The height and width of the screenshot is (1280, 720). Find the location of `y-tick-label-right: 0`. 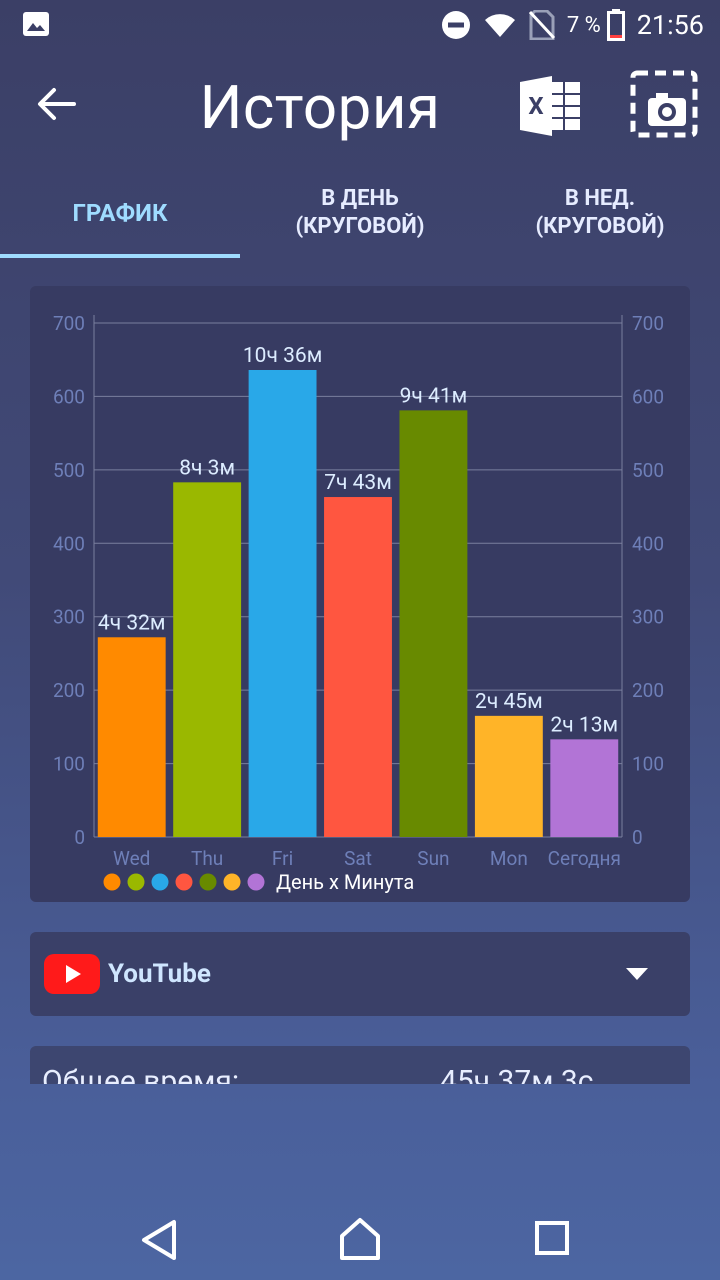

y-tick-label-right: 0 is located at coordinates (637, 837).